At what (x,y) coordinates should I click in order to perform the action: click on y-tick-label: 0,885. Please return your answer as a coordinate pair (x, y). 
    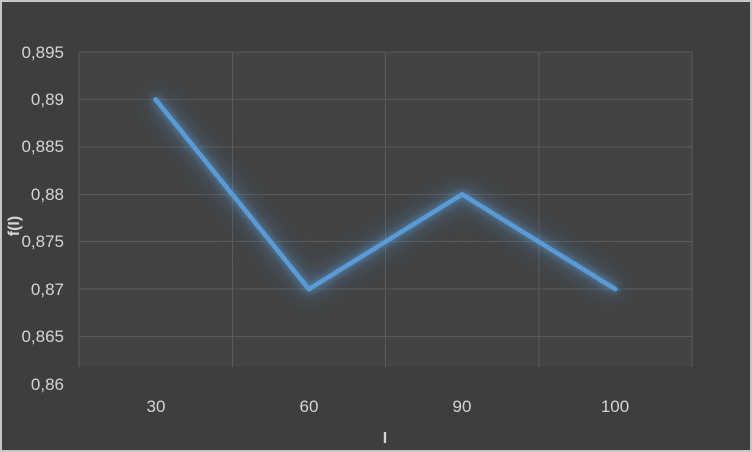
    Looking at the image, I should click on (42, 146).